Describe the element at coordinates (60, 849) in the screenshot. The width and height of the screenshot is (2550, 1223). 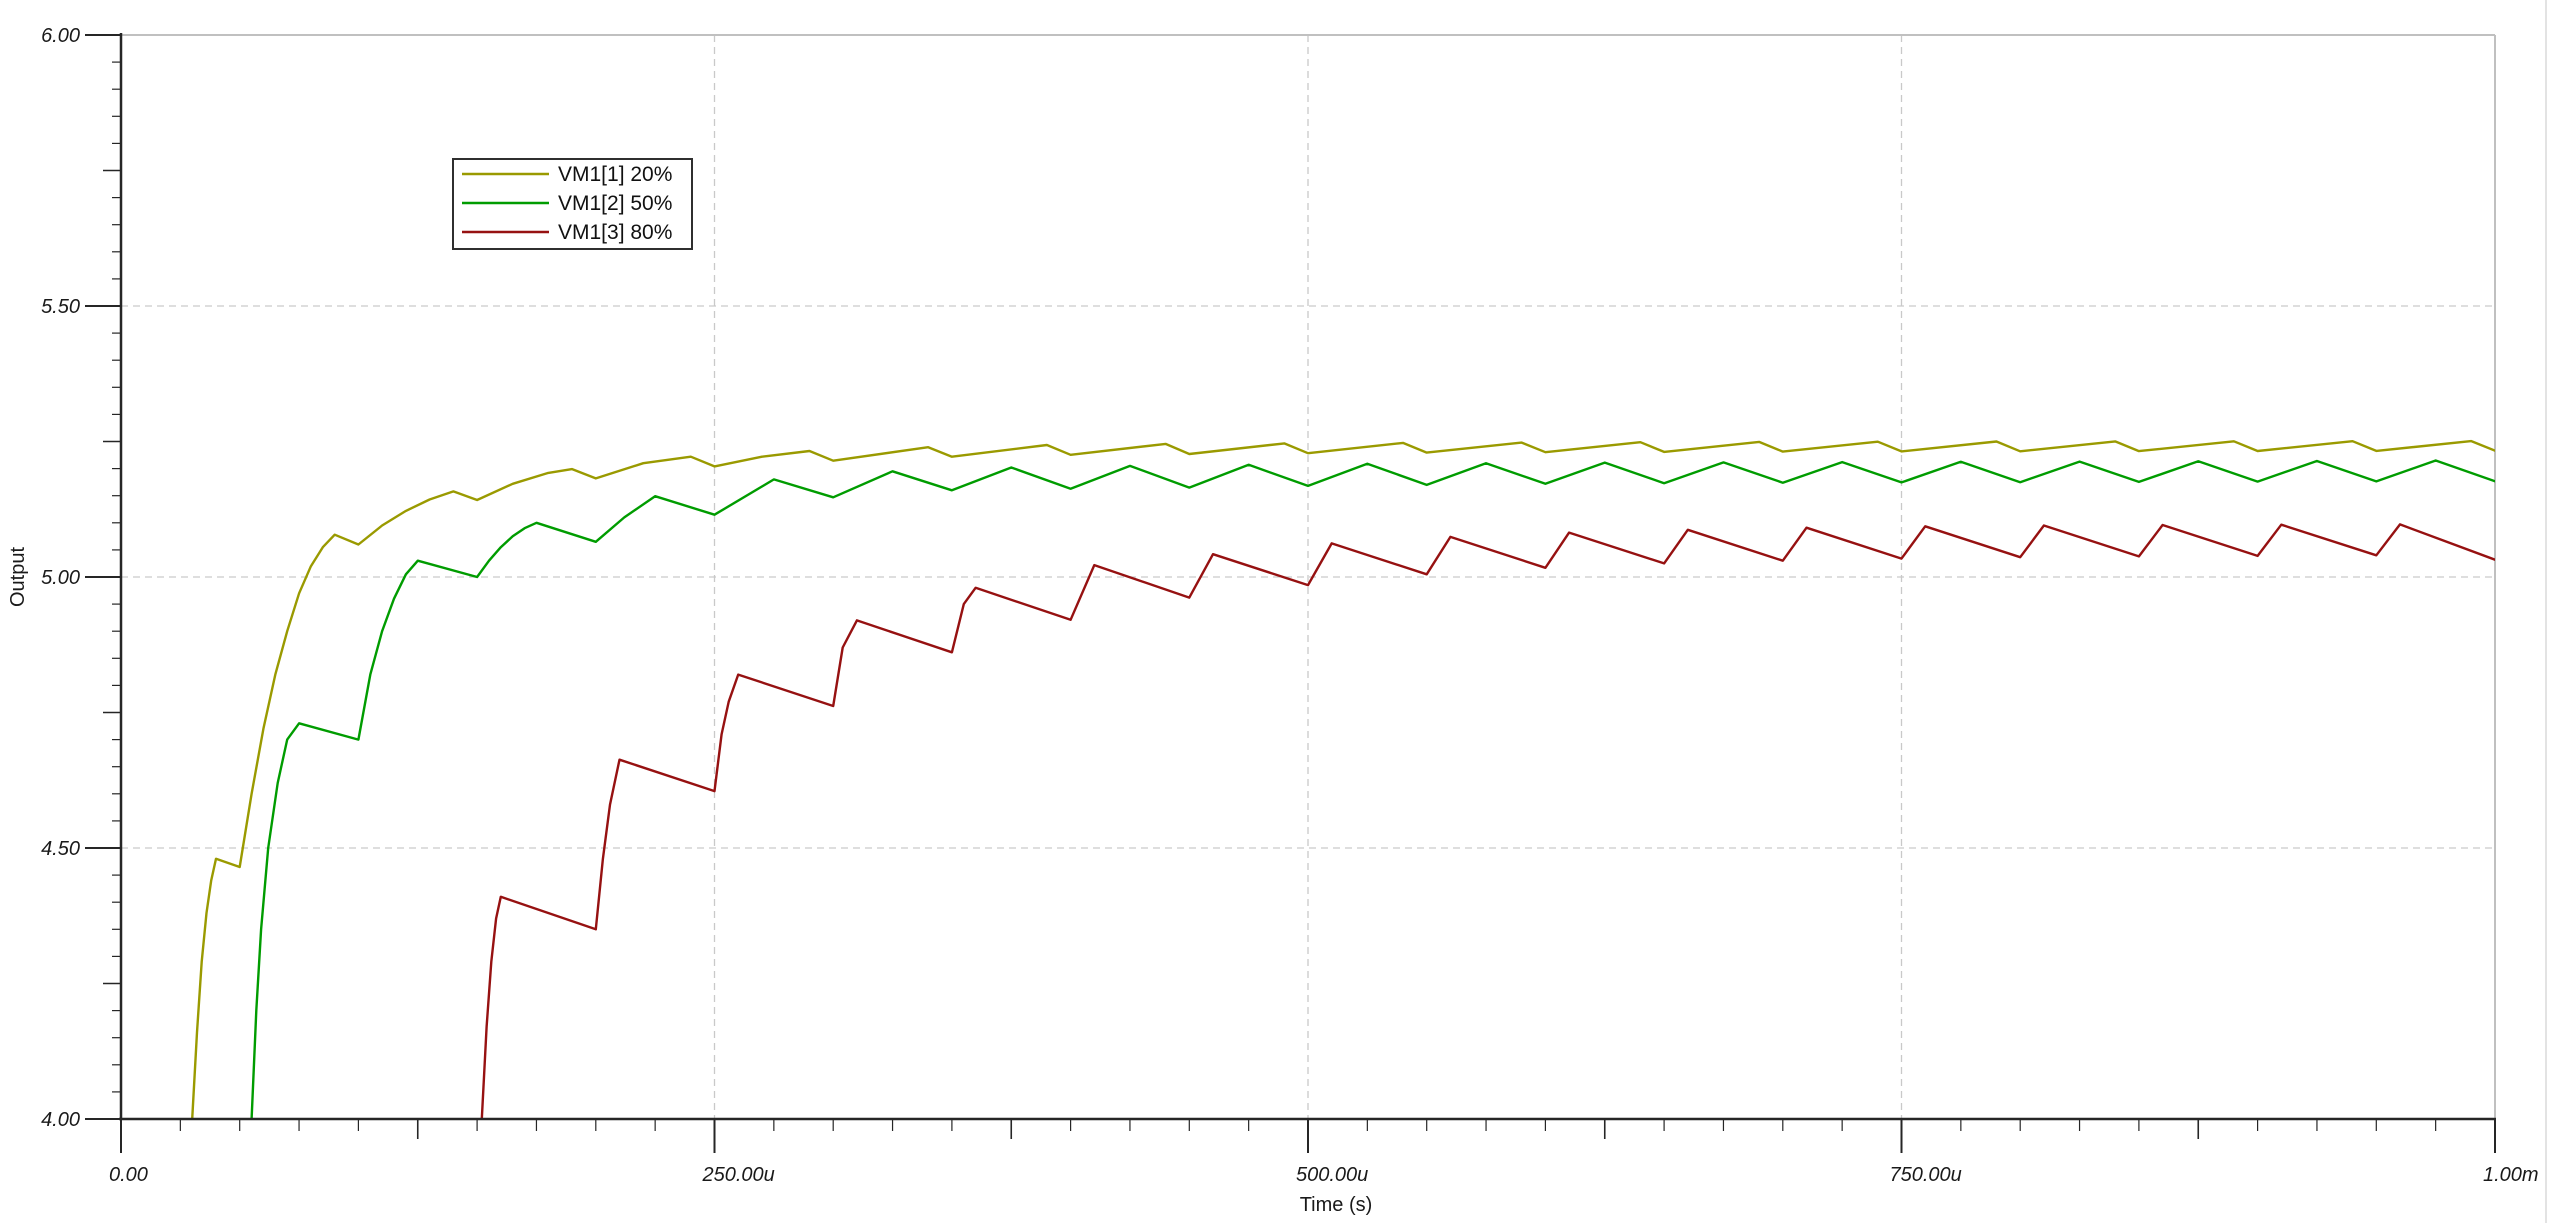
I see `y-tick-label: 4.50` at that location.